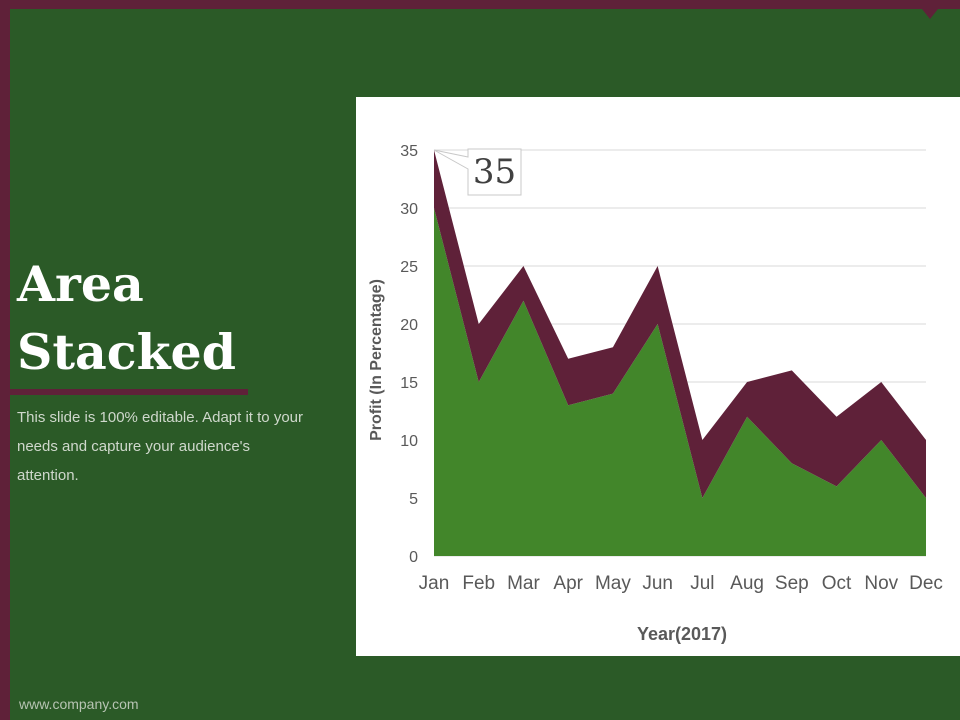 The height and width of the screenshot is (720, 960). I want to click on y-tick-label: 25, so click(409, 267).